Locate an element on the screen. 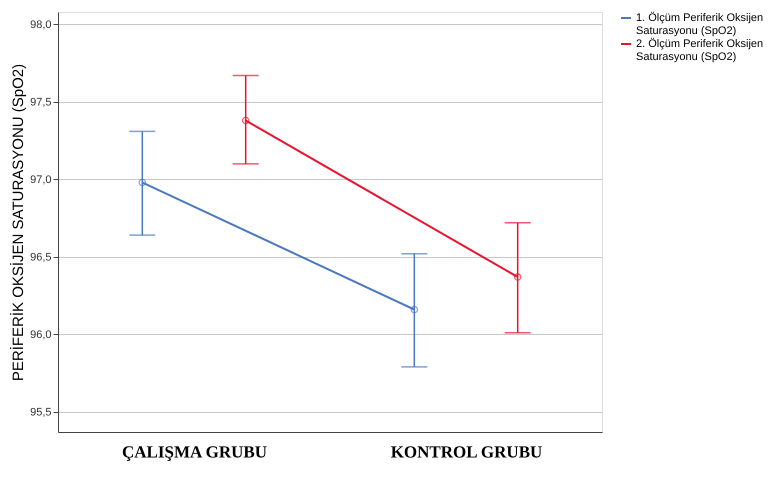  y-tick-label: 97,0 is located at coordinates (41, 180).